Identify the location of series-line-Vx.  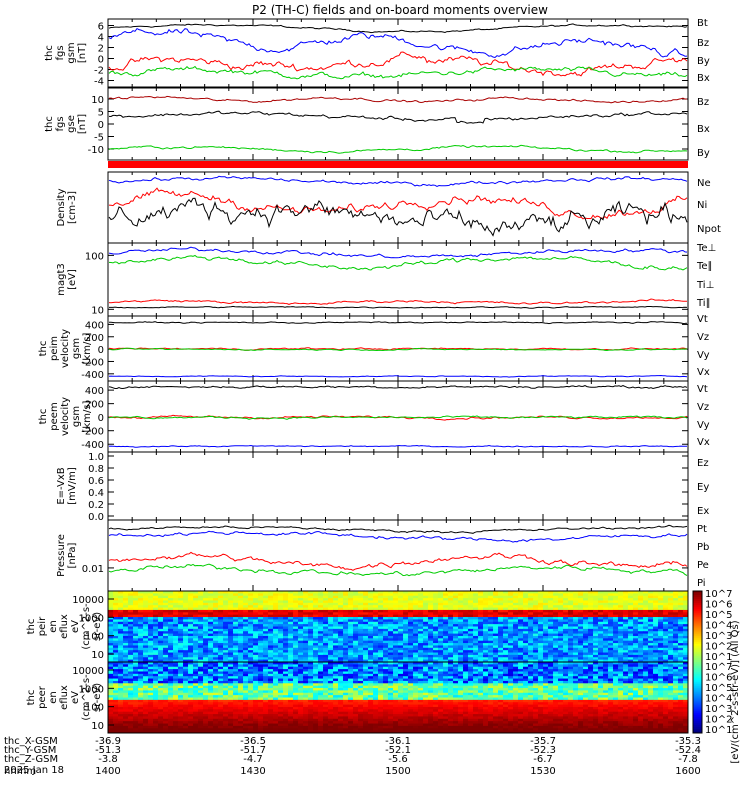
(398, 376).